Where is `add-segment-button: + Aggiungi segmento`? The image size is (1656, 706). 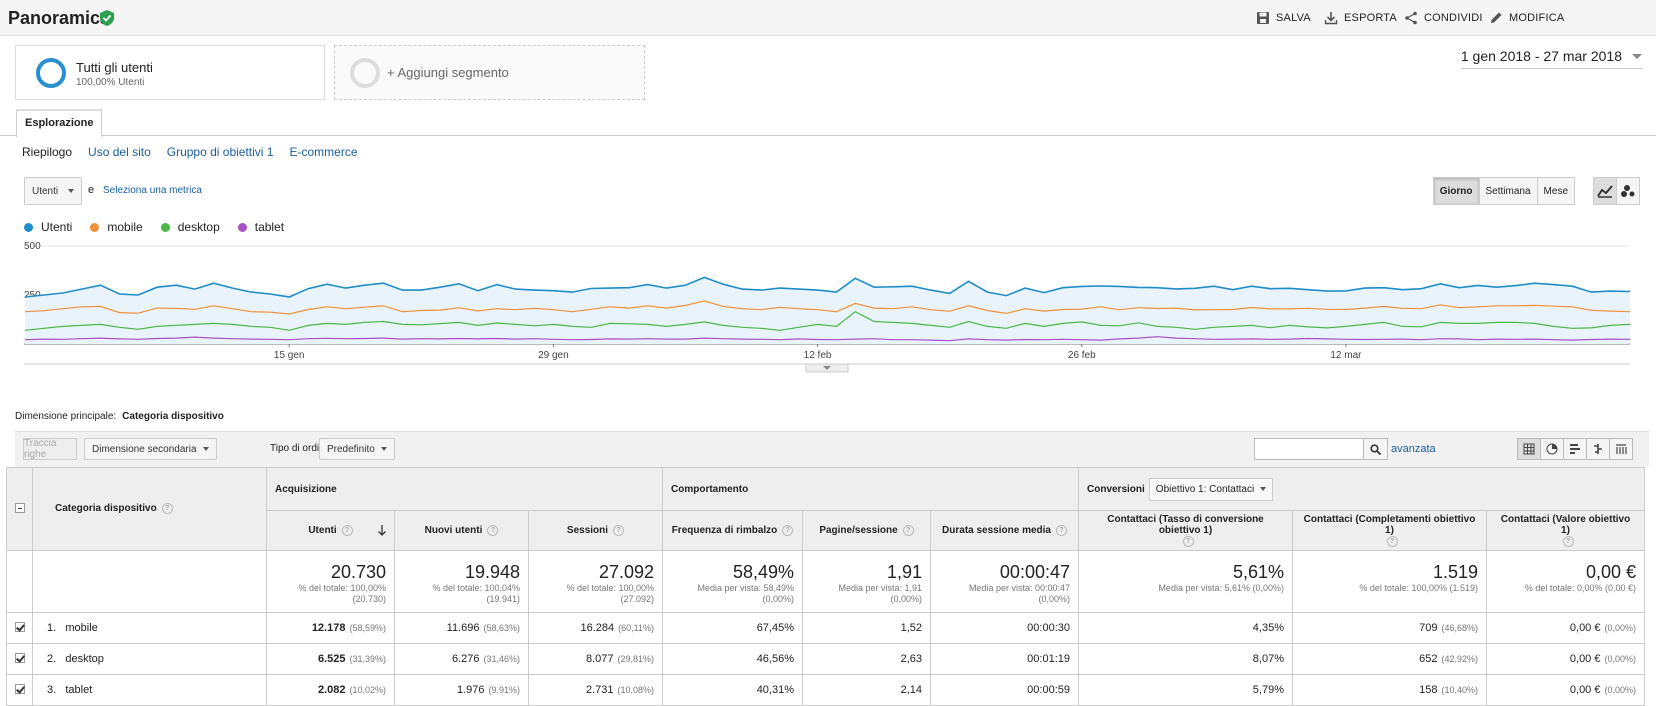
add-segment-button: + Aggiungi segmento is located at coordinates (489, 72).